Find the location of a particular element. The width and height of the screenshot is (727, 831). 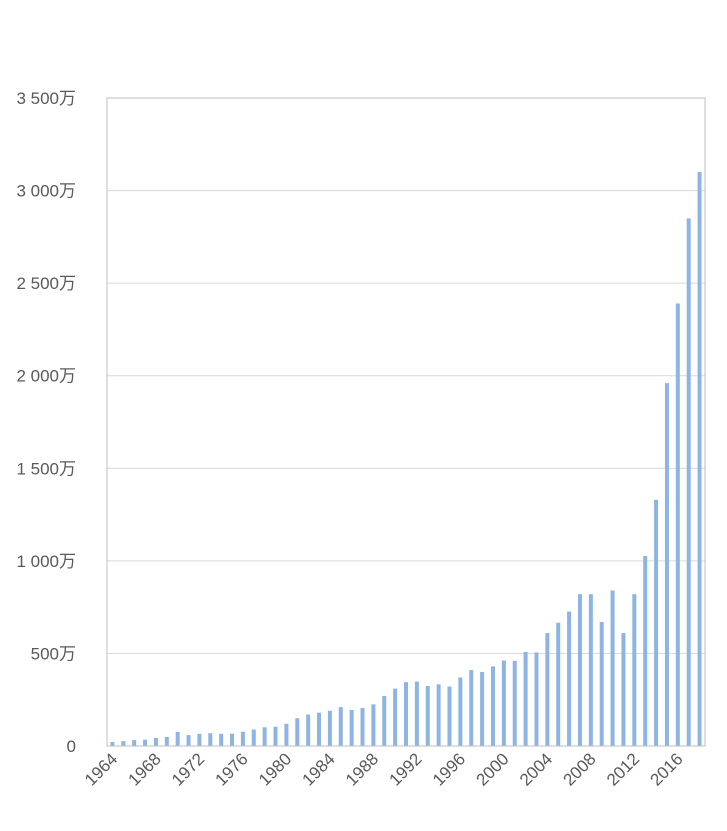

bar-1993 is located at coordinates (427, 716).